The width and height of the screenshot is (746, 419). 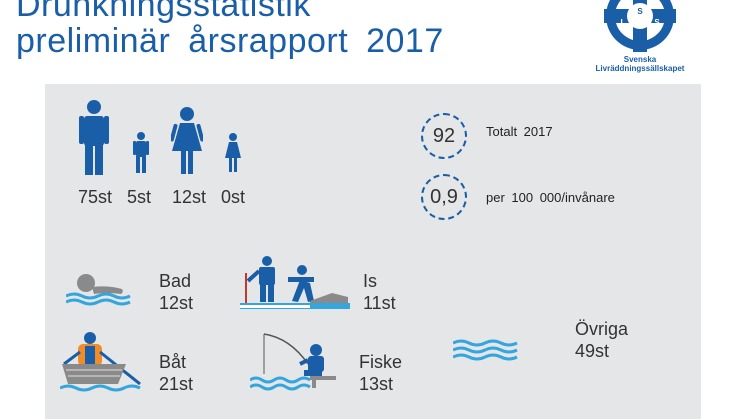 What do you see at coordinates (444, 197) in the screenshot?
I see `per-capita-value-circle: 0,9` at bounding box center [444, 197].